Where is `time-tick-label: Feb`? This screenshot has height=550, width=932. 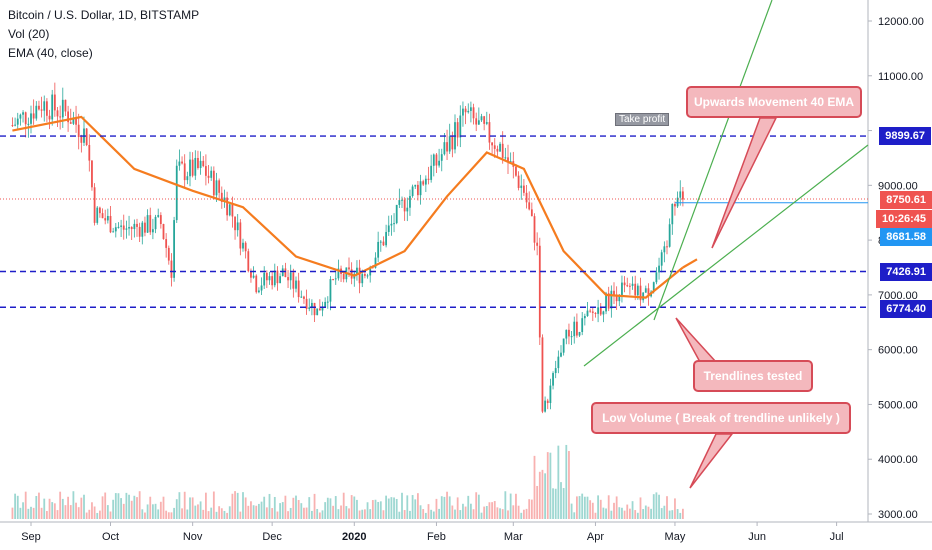
time-tick-label: Feb is located at coordinates (436, 537).